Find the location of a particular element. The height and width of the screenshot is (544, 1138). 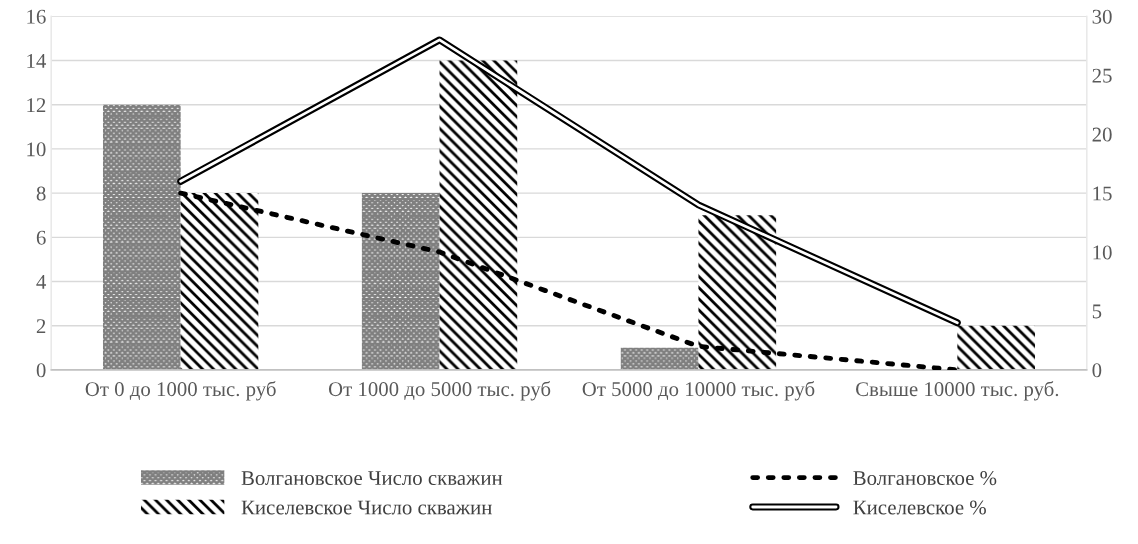

legend-label: Киселевское % is located at coordinates (919, 507).